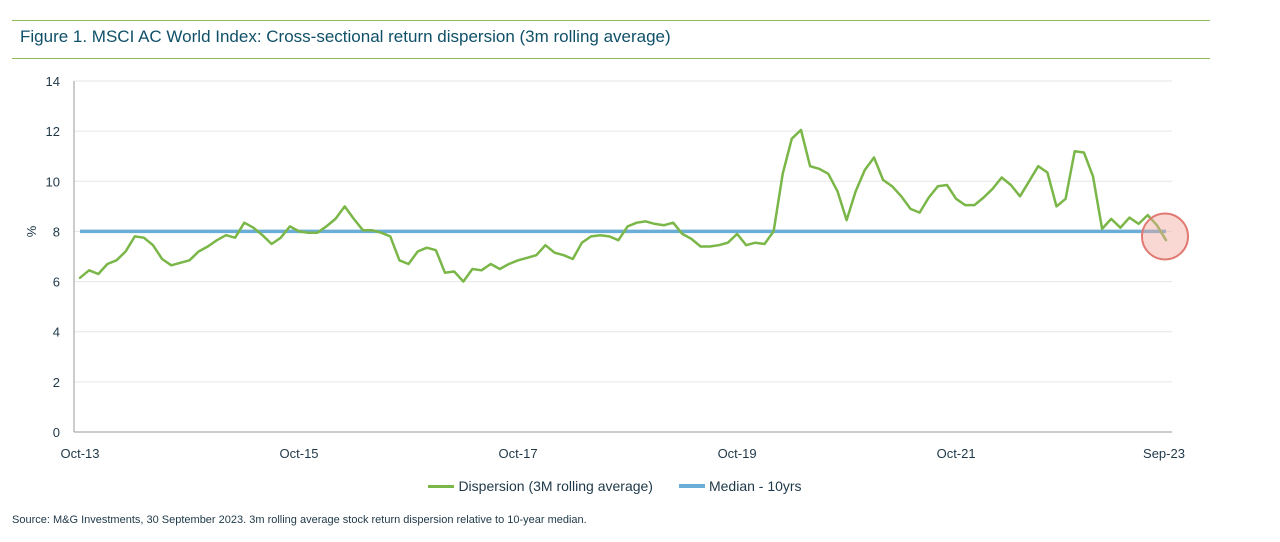 This screenshot has height=542, width=1280. What do you see at coordinates (31, 231) in the screenshot?
I see `y-axis-label: %` at bounding box center [31, 231].